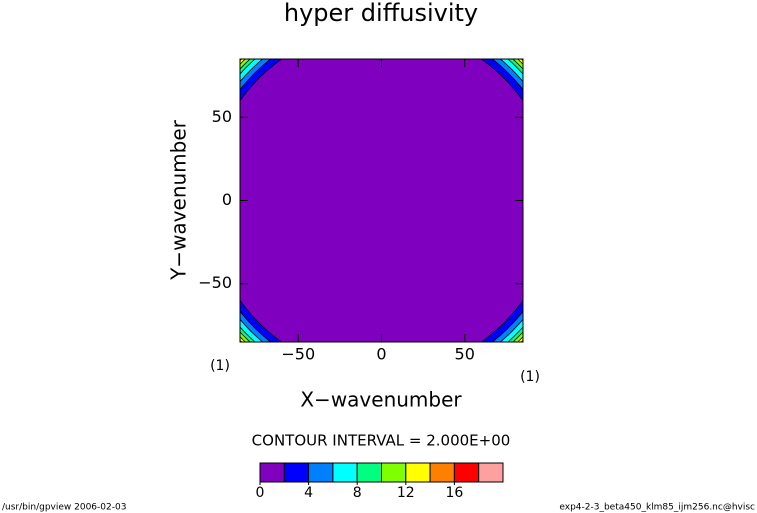 This screenshot has height=513, width=757. Describe the element at coordinates (381, 354) in the screenshot. I see `x-tick-label: 0` at that location.